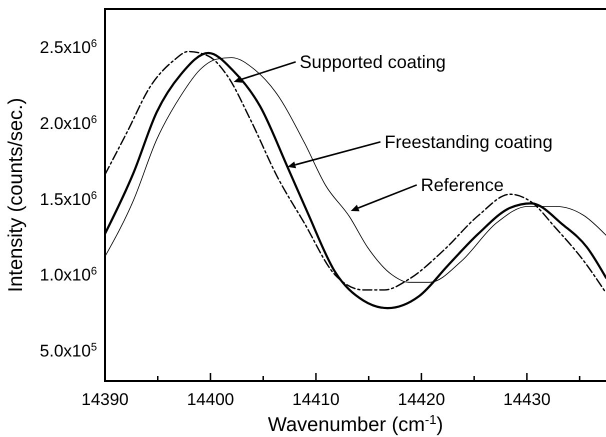 The image size is (606, 437). Describe the element at coordinates (68, 351) in the screenshot. I see `y-tick-label: 5.0x10$^{5}$` at that location.